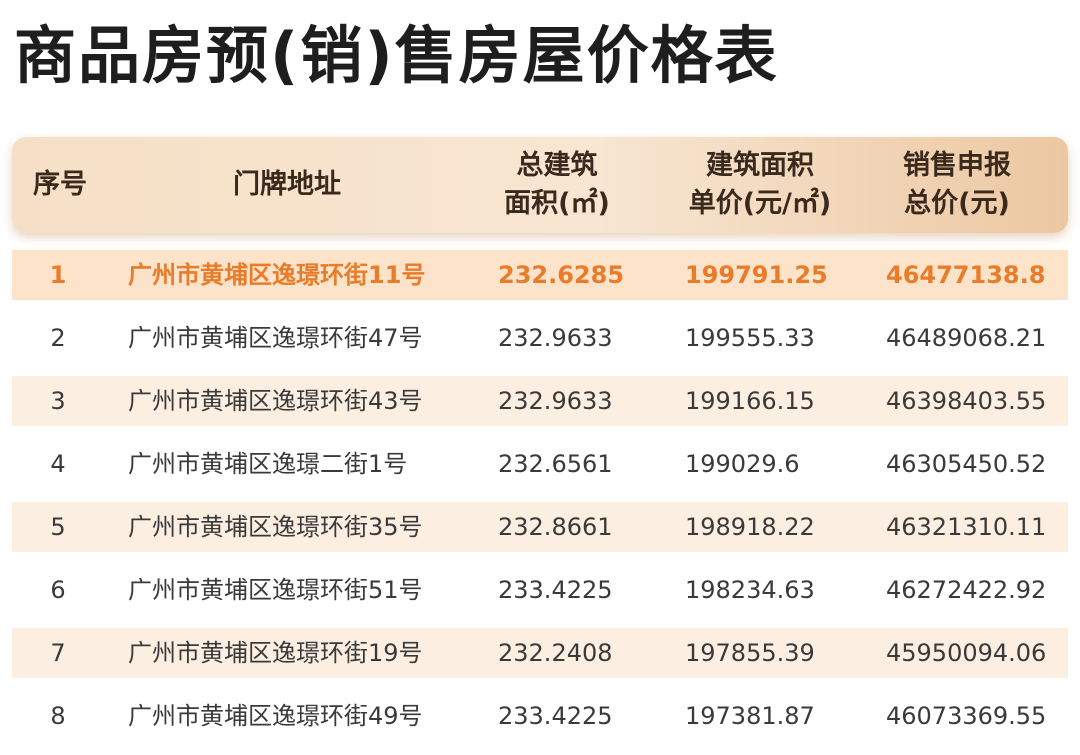 This screenshot has width=1080, height=755. What do you see at coordinates (287, 184) in the screenshot?
I see `header-address: 门牌地址` at bounding box center [287, 184].